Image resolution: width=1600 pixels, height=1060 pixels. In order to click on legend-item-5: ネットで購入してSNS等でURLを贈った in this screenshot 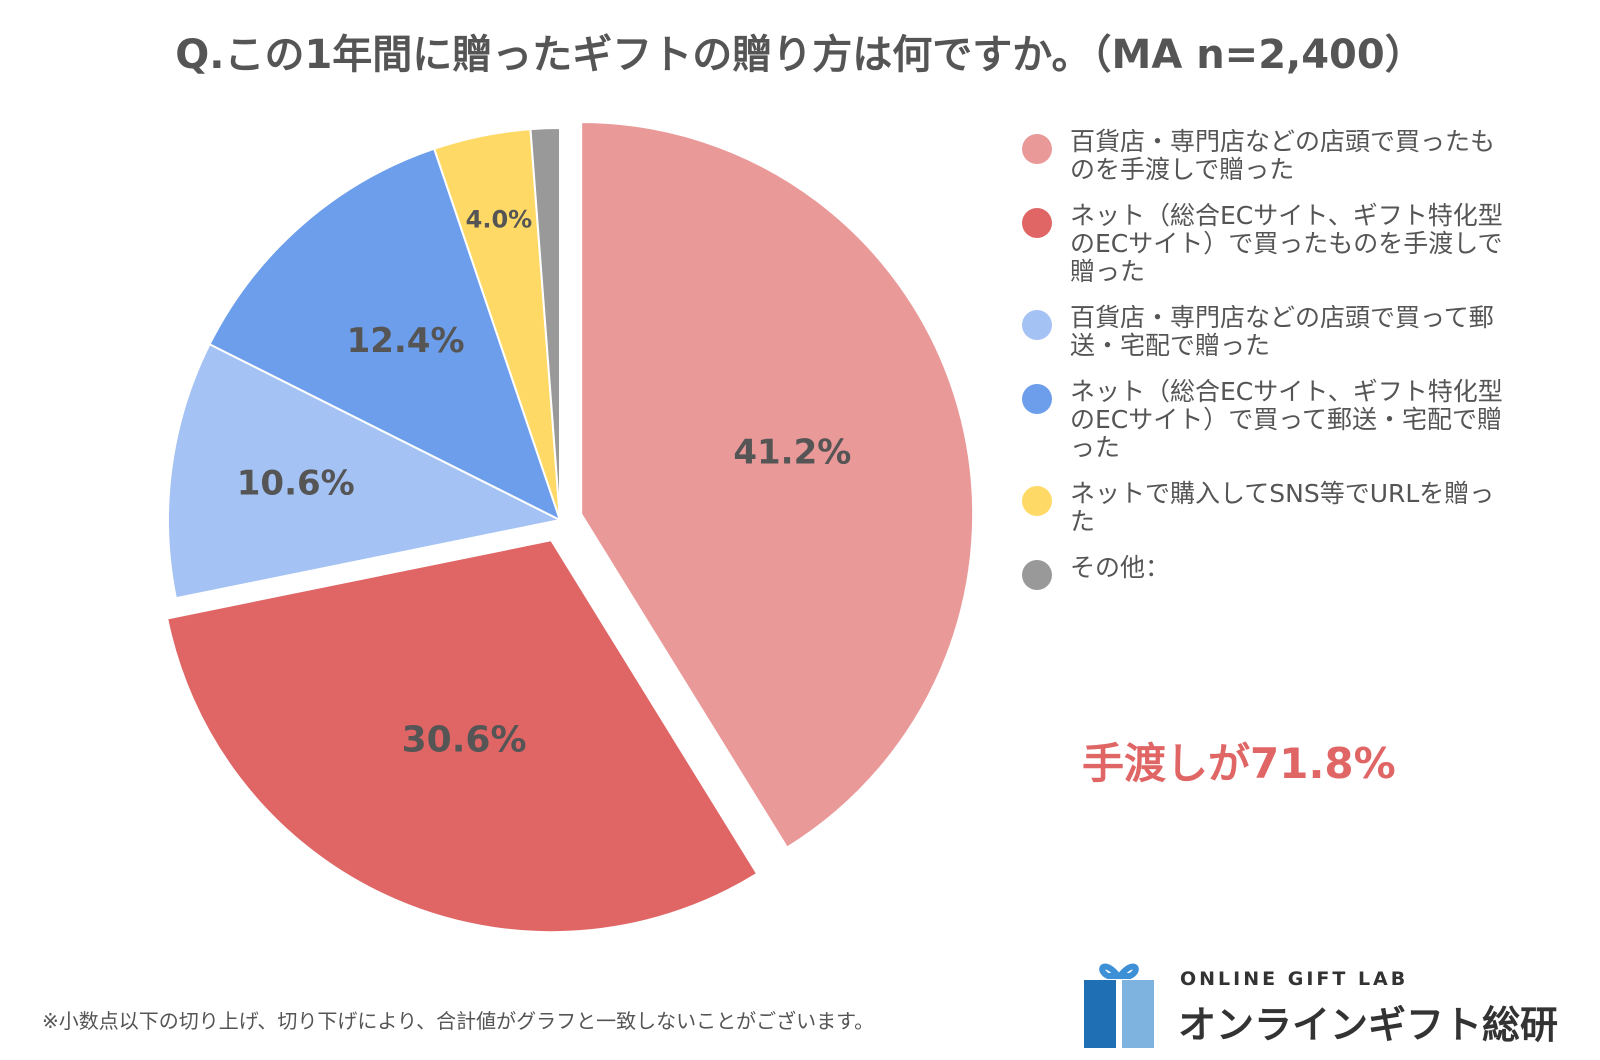, I will do `click(1302, 508)`.